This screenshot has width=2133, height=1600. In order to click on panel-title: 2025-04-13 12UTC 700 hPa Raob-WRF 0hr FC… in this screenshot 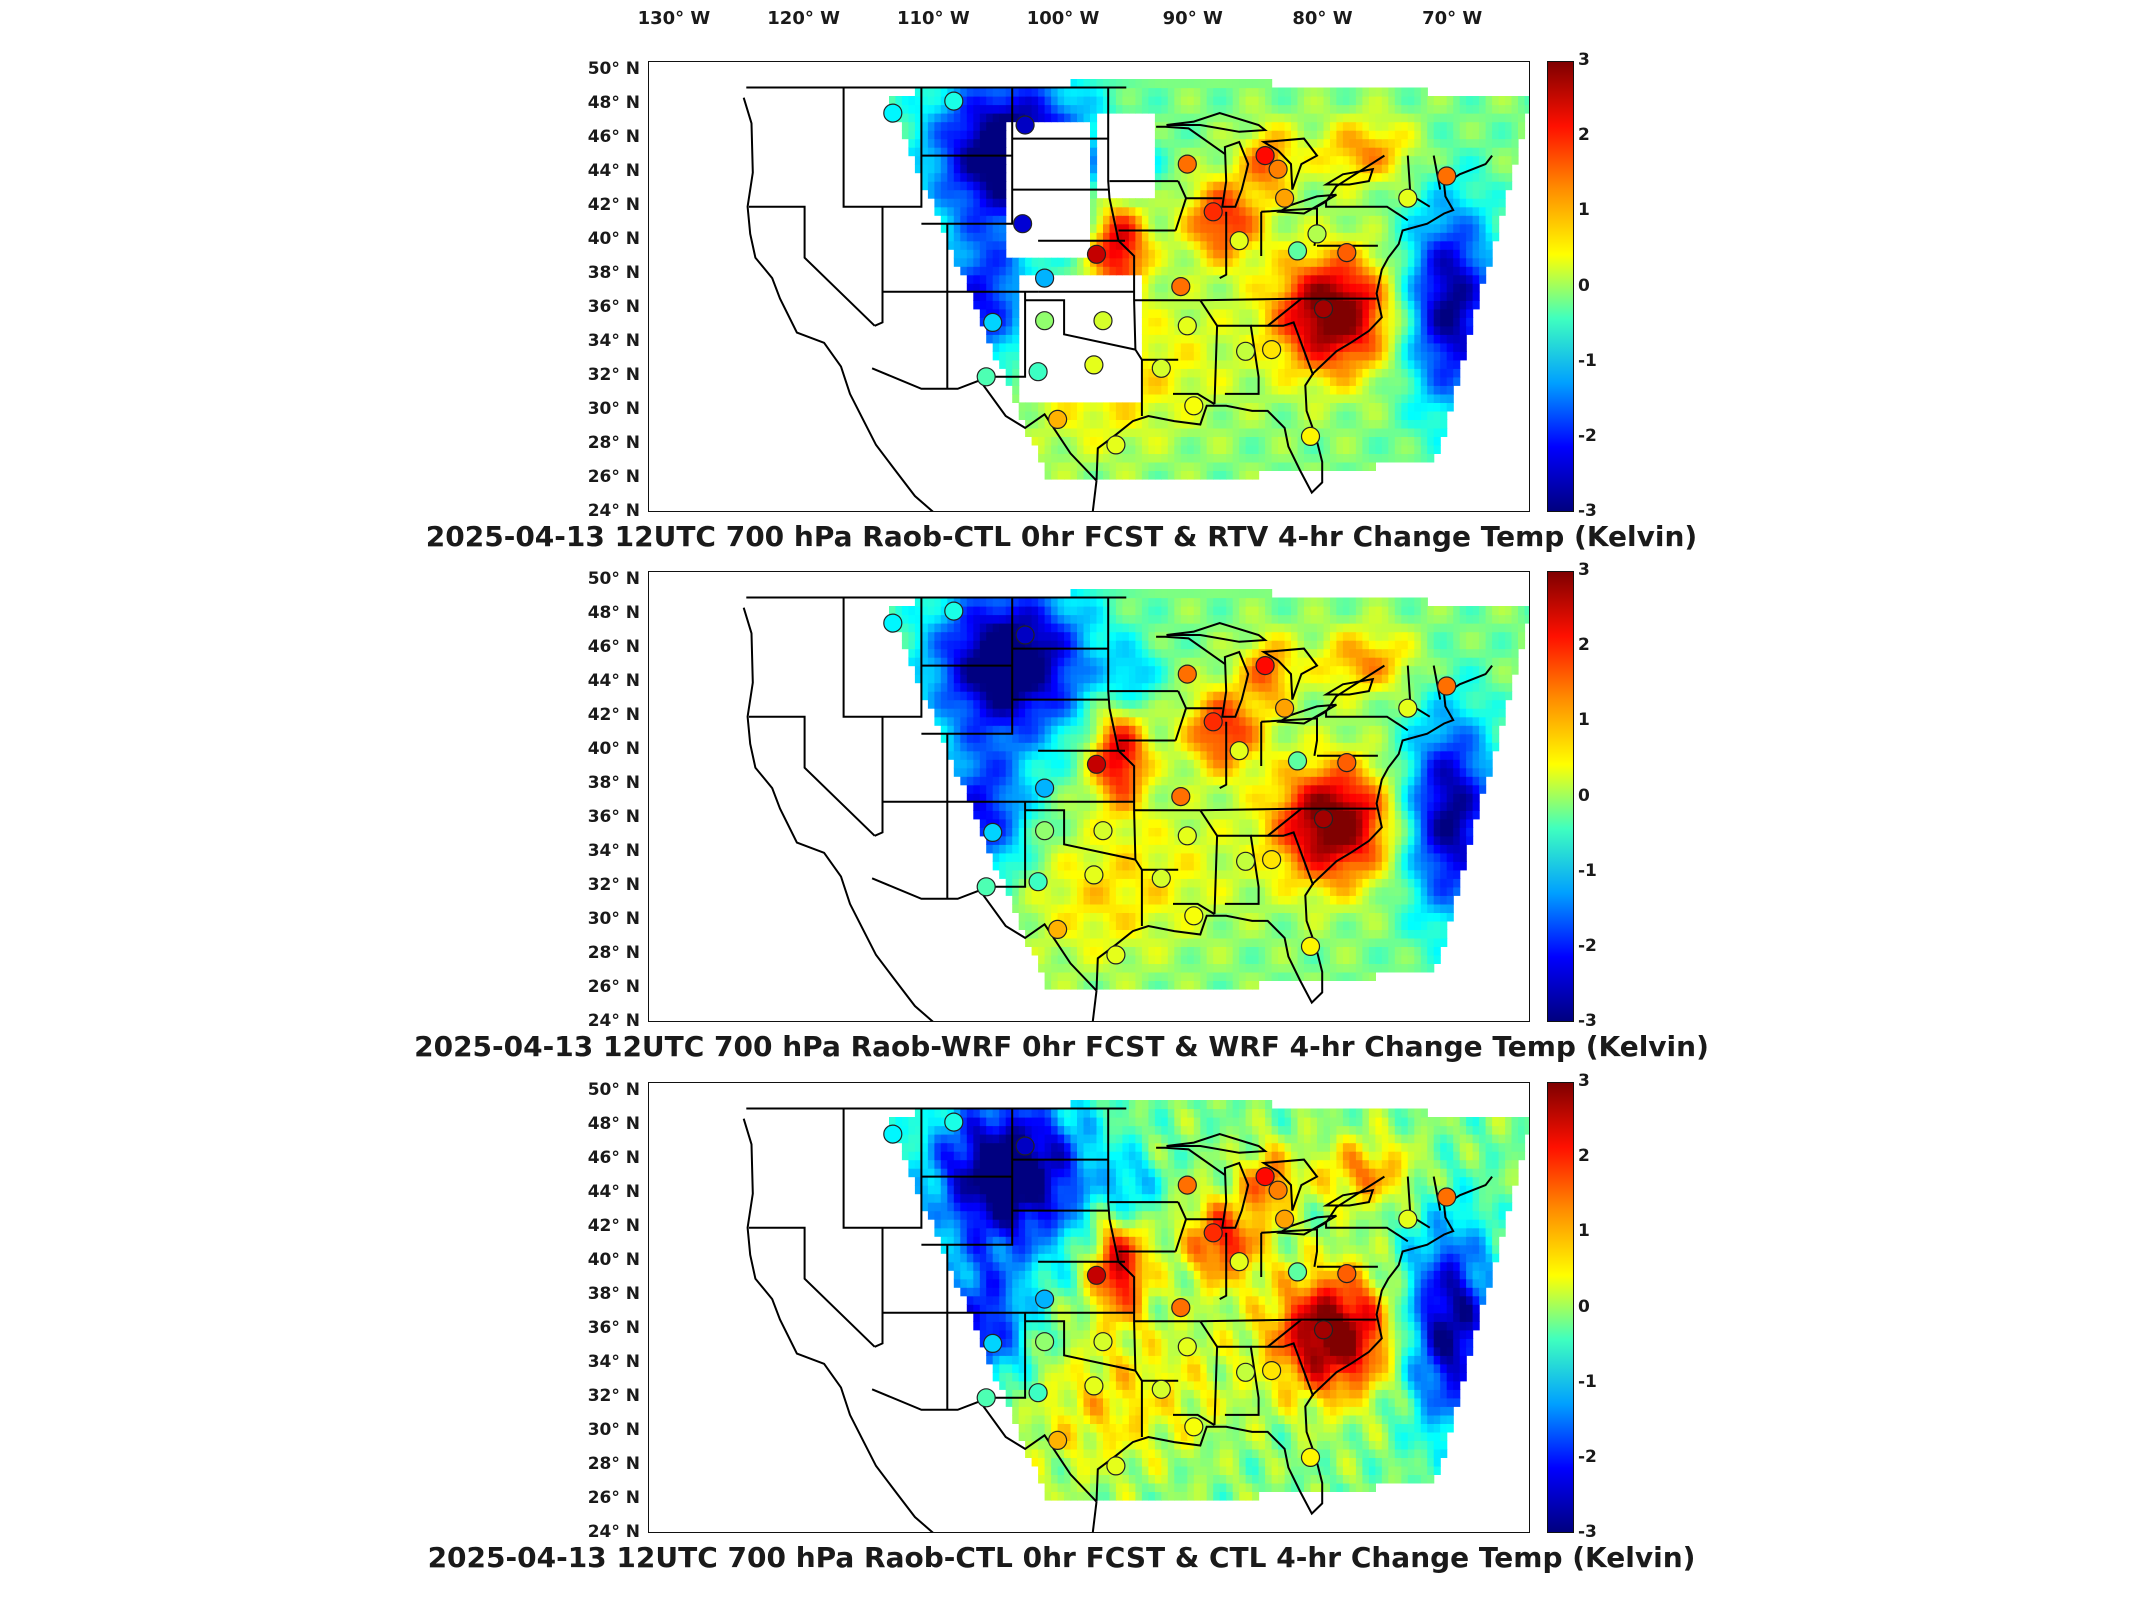, I will do `click(1061, 1046)`.